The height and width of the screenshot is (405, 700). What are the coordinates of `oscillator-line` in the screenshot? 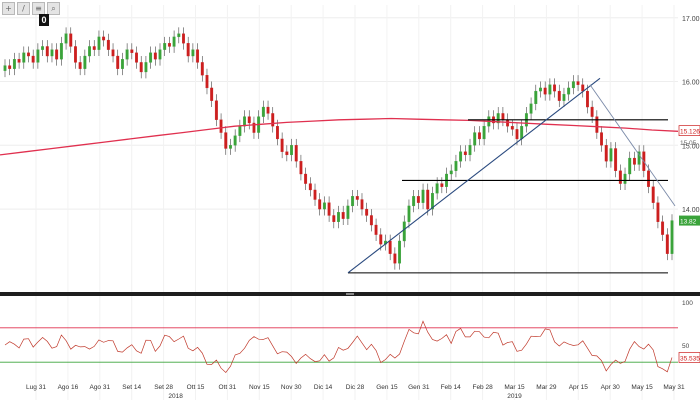 It's located at (338, 347).